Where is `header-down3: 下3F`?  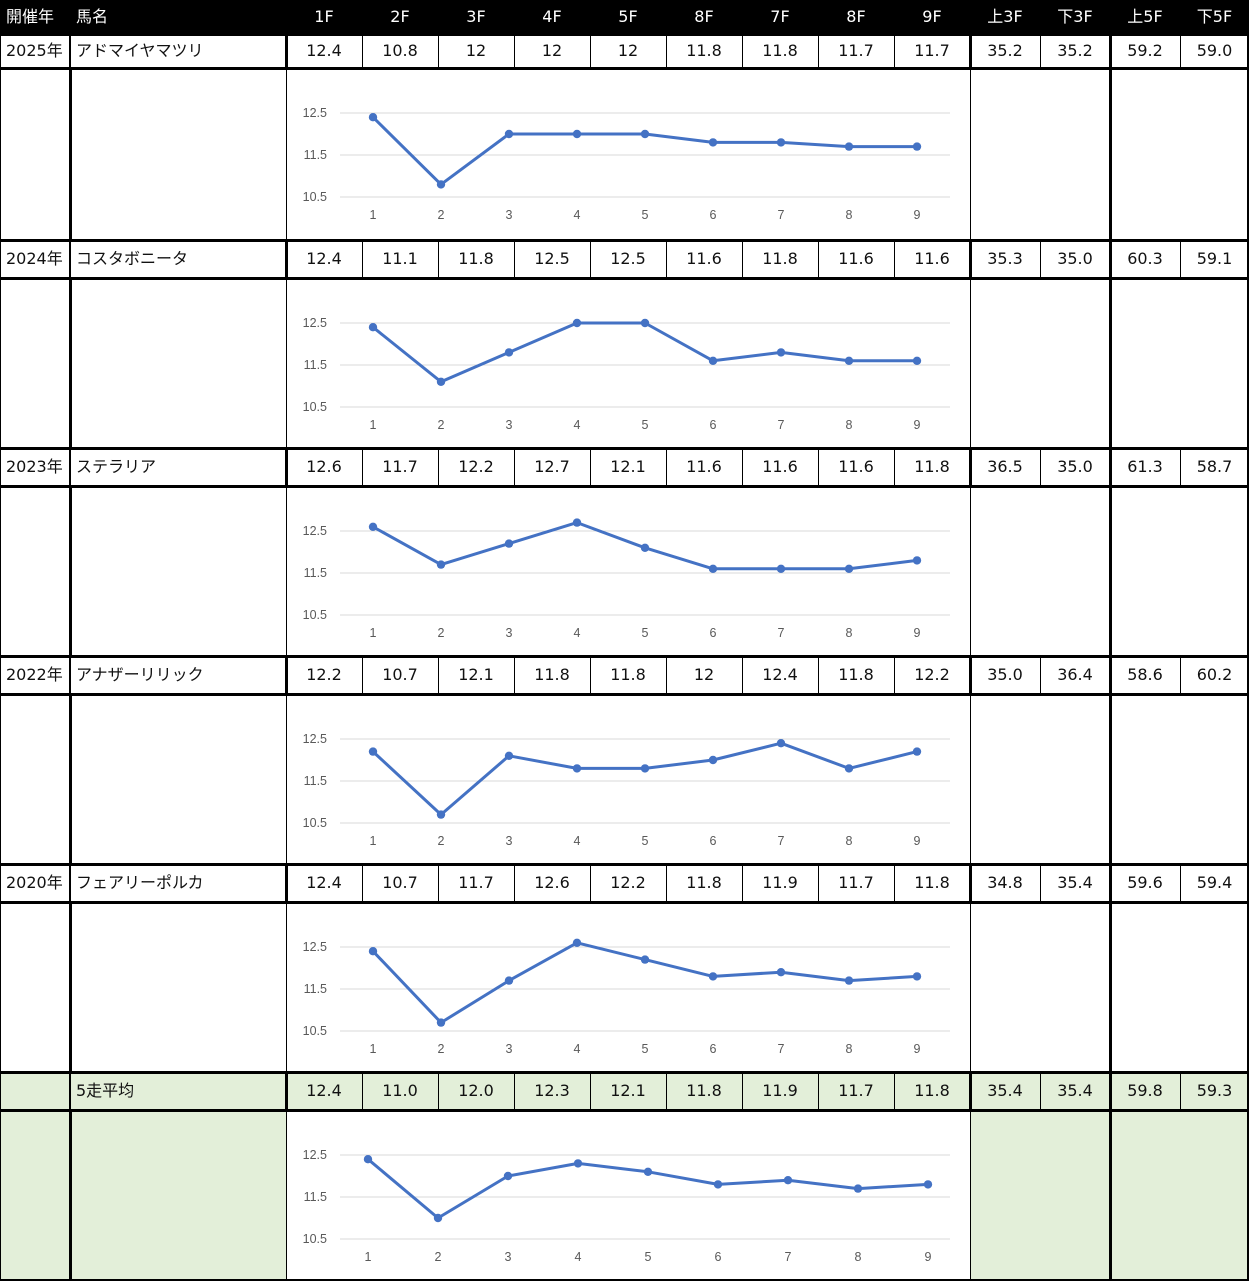 header-down3: 下3F is located at coordinates (1075, 16).